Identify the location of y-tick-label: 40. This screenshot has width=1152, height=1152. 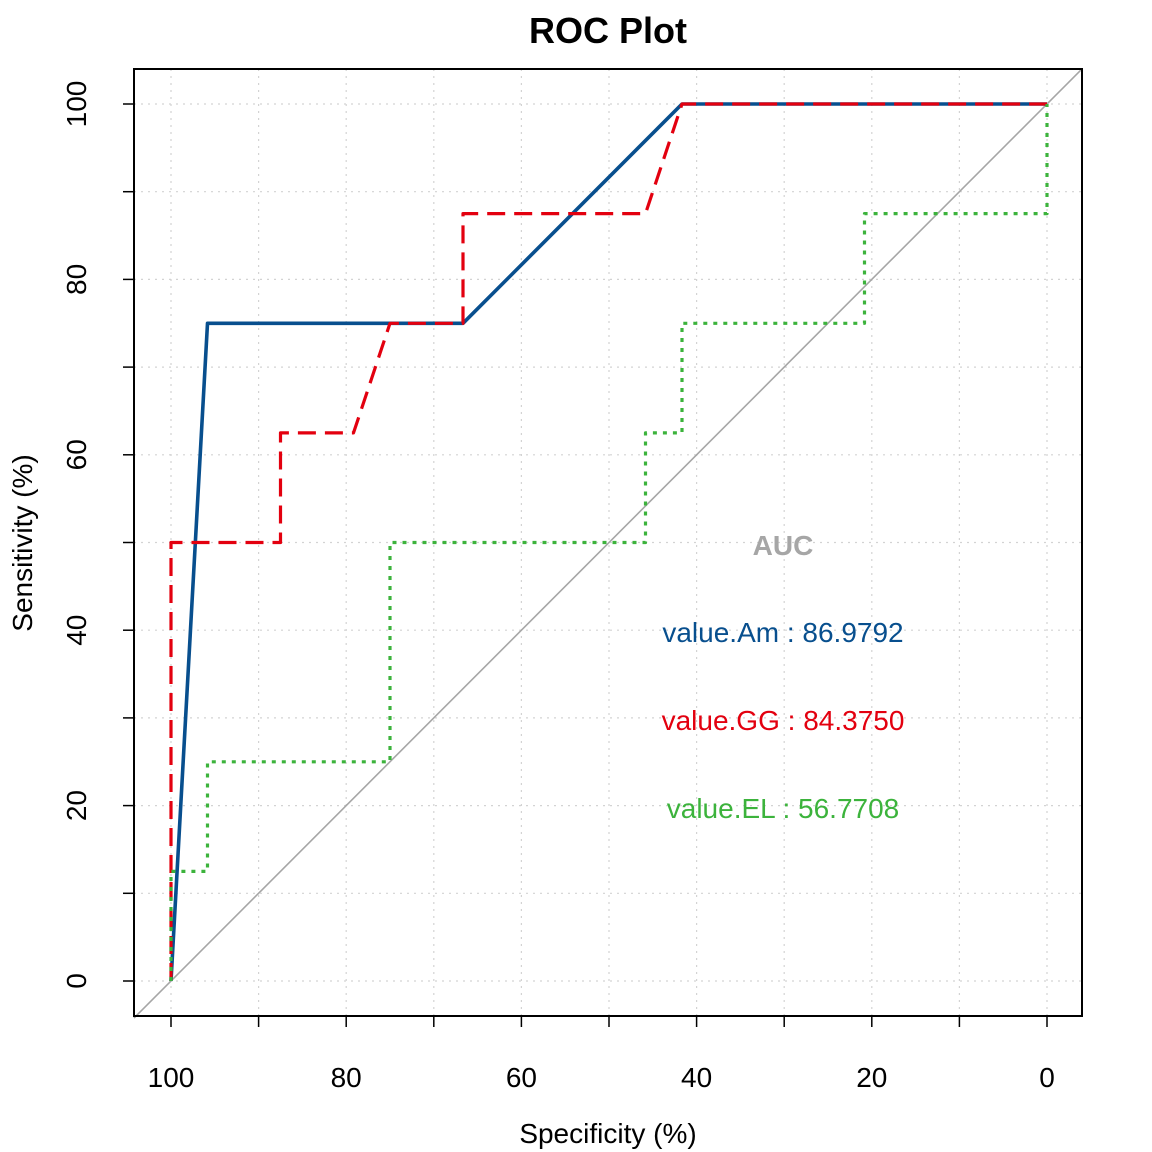
(76, 630).